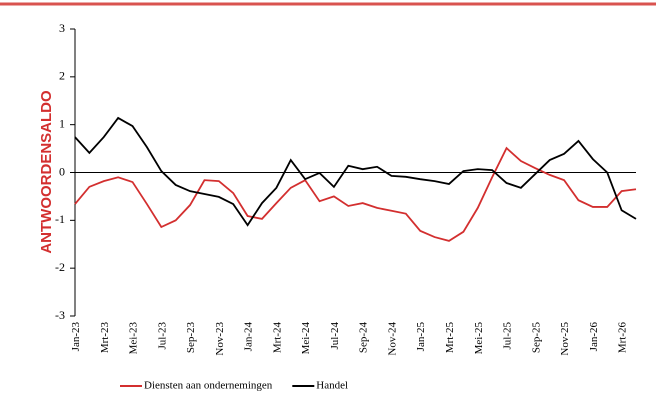  What do you see at coordinates (46, 172) in the screenshot?
I see `y-axis-label: ANTWOORDENSALDO` at bounding box center [46, 172].